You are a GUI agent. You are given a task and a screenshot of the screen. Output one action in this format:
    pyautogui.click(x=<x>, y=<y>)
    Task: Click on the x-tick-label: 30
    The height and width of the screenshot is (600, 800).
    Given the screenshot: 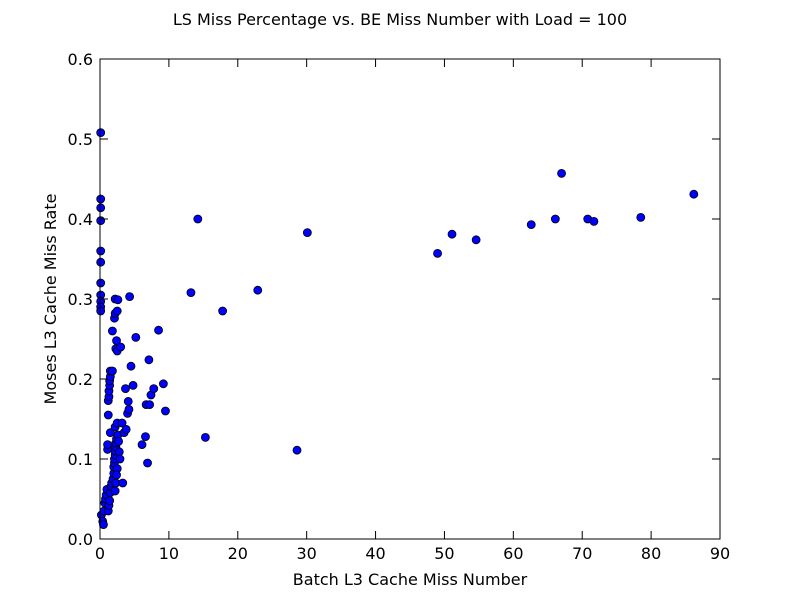 What is the action you would take?
    pyautogui.click(x=306, y=553)
    